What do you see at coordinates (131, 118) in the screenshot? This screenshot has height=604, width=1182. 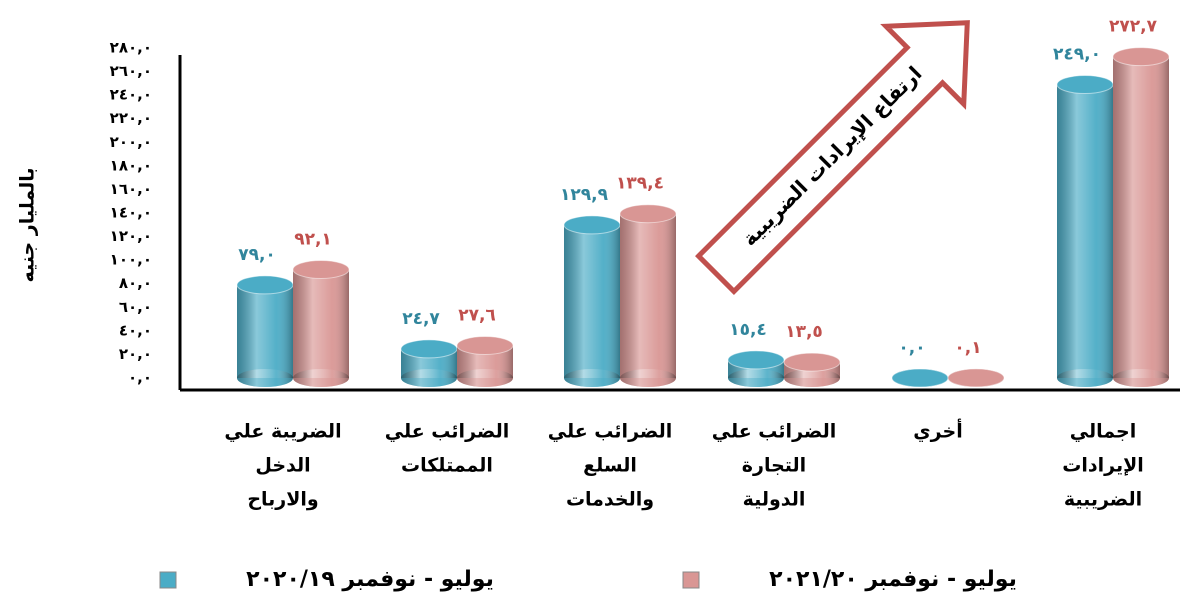 I see `y-tick-label: ٢٢٠,٠` at bounding box center [131, 118].